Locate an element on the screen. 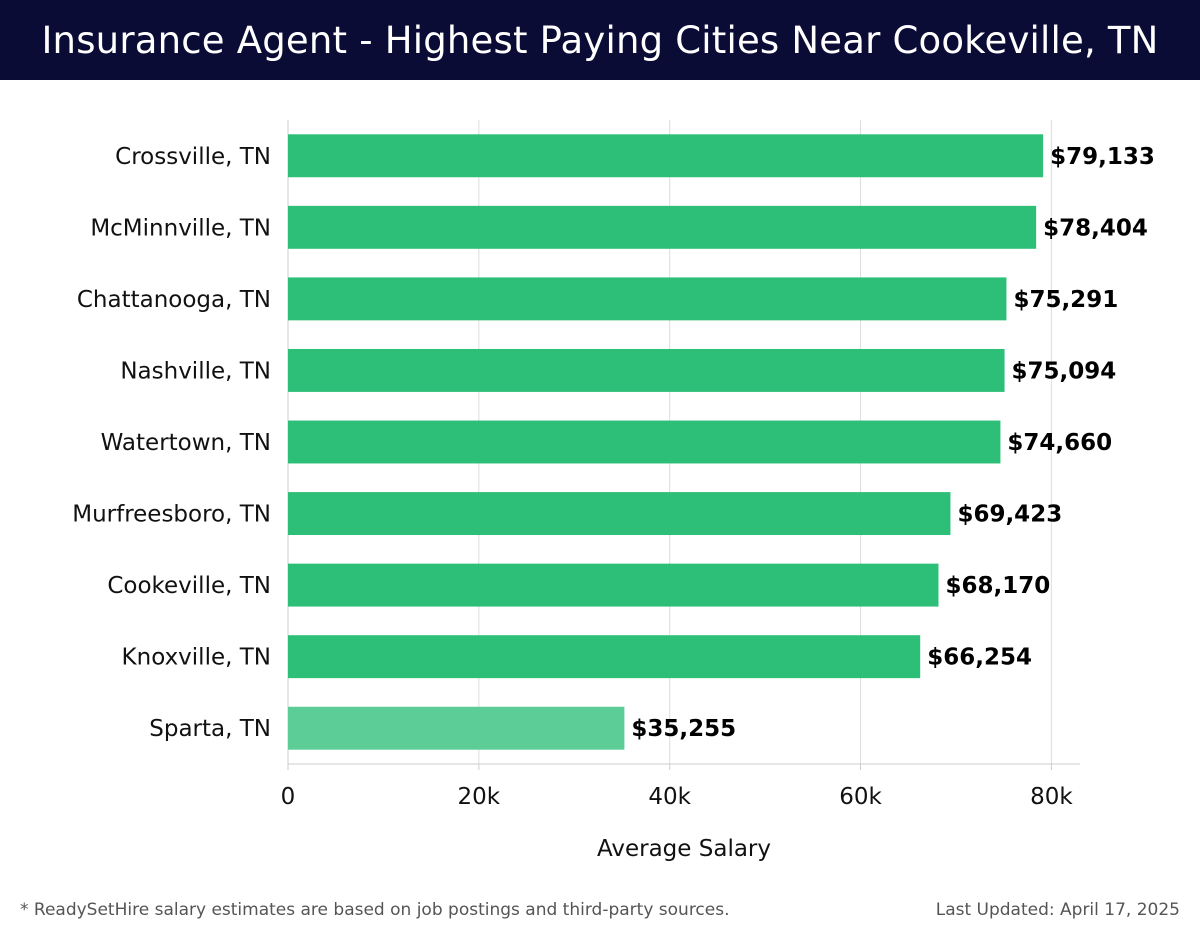 The image size is (1200, 940). category-label: Cookeville, TN is located at coordinates (189, 586).